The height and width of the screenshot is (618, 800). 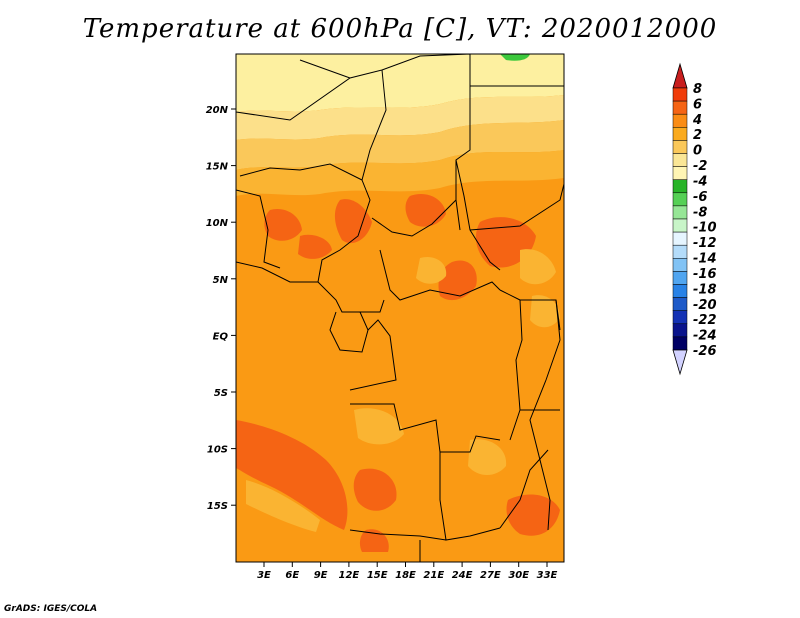 I want to click on lat-tick-label: 15N, so click(x=217, y=167).